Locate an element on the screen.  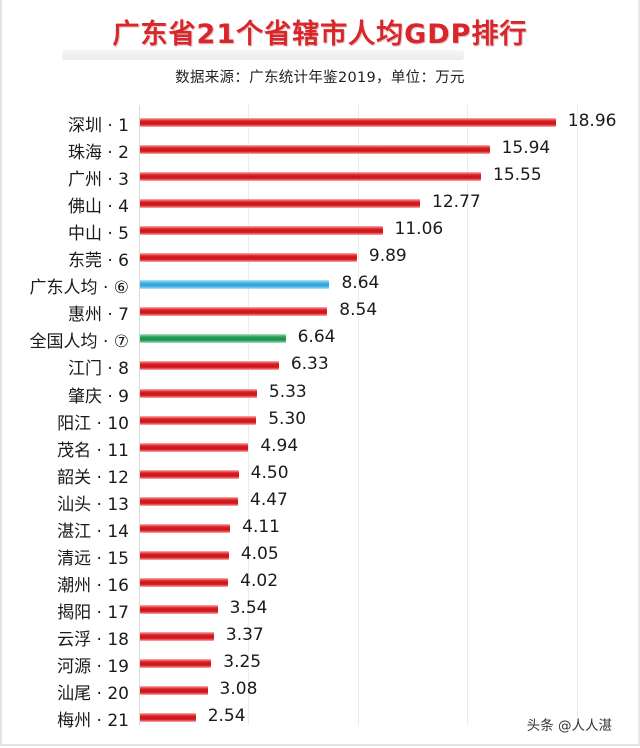
bar-row: 阳江 · 10 5.30 is located at coordinates (320, 420).